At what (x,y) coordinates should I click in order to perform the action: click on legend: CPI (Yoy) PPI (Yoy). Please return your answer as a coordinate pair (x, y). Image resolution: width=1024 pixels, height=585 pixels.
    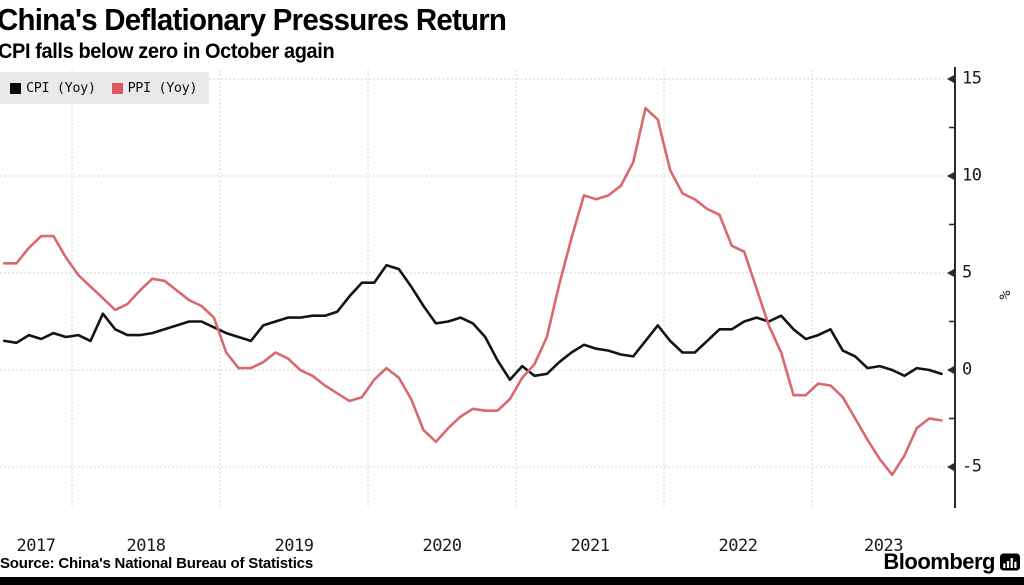
    Looking at the image, I should click on (105, 88).